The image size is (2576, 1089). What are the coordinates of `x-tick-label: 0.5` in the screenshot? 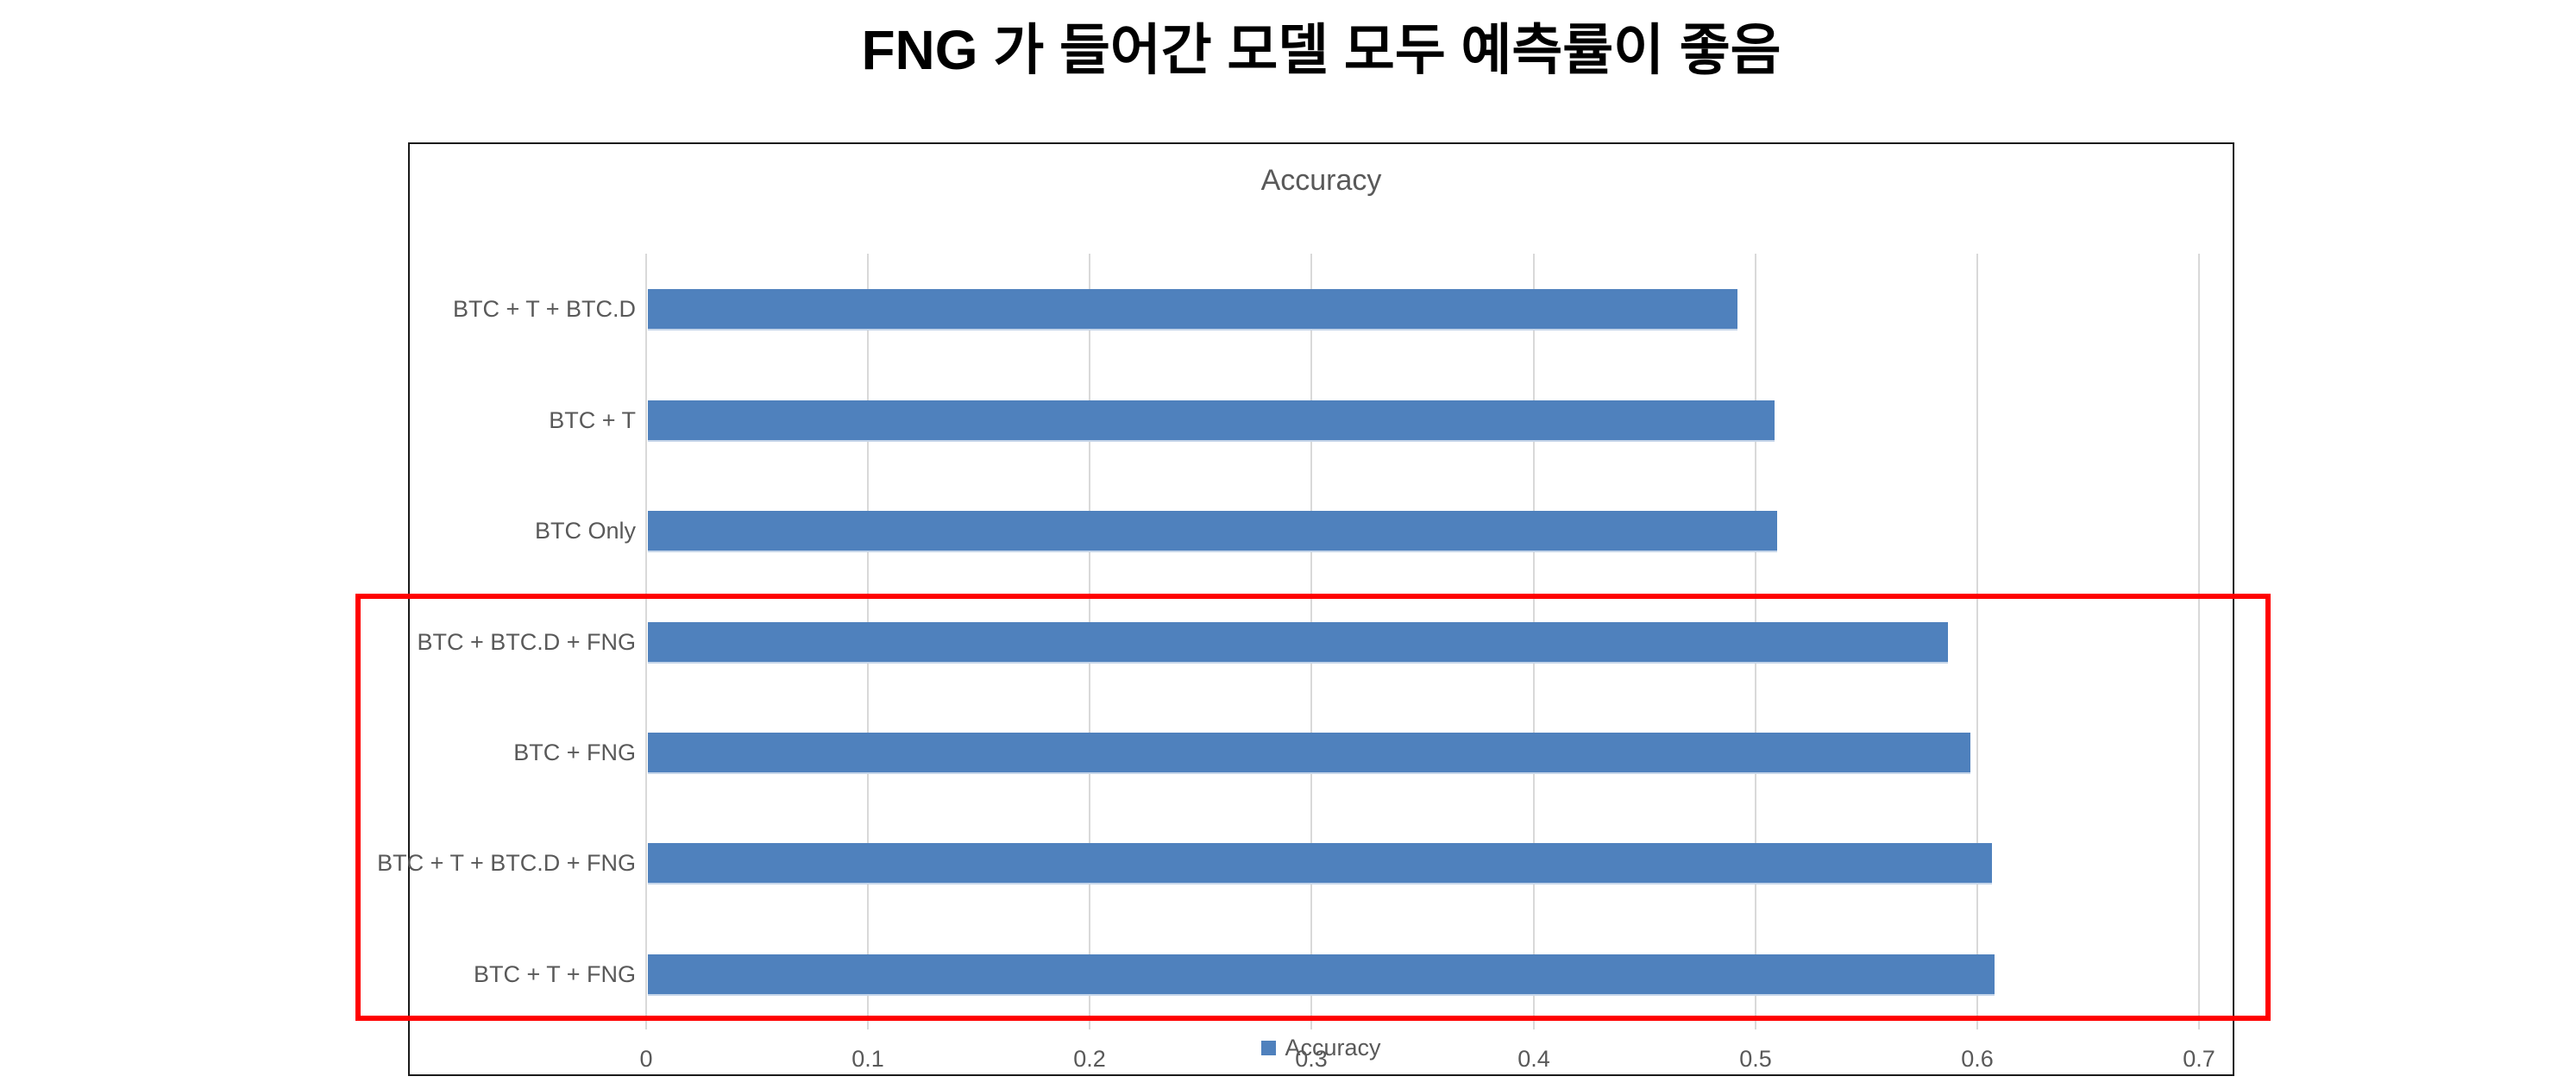 It's located at (1755, 1059).